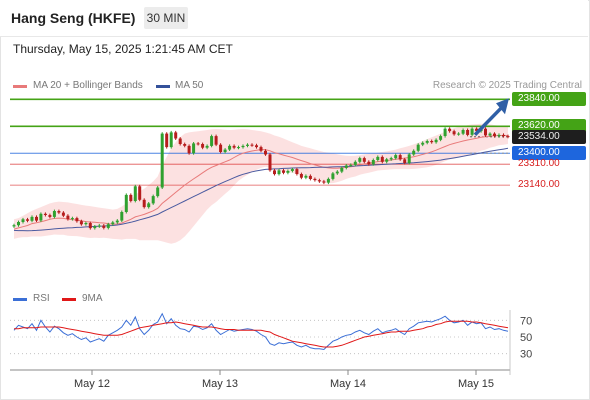  Describe the element at coordinates (549, 153) in the screenshot. I see `level-tag-23400.00: 23400.00` at that location.